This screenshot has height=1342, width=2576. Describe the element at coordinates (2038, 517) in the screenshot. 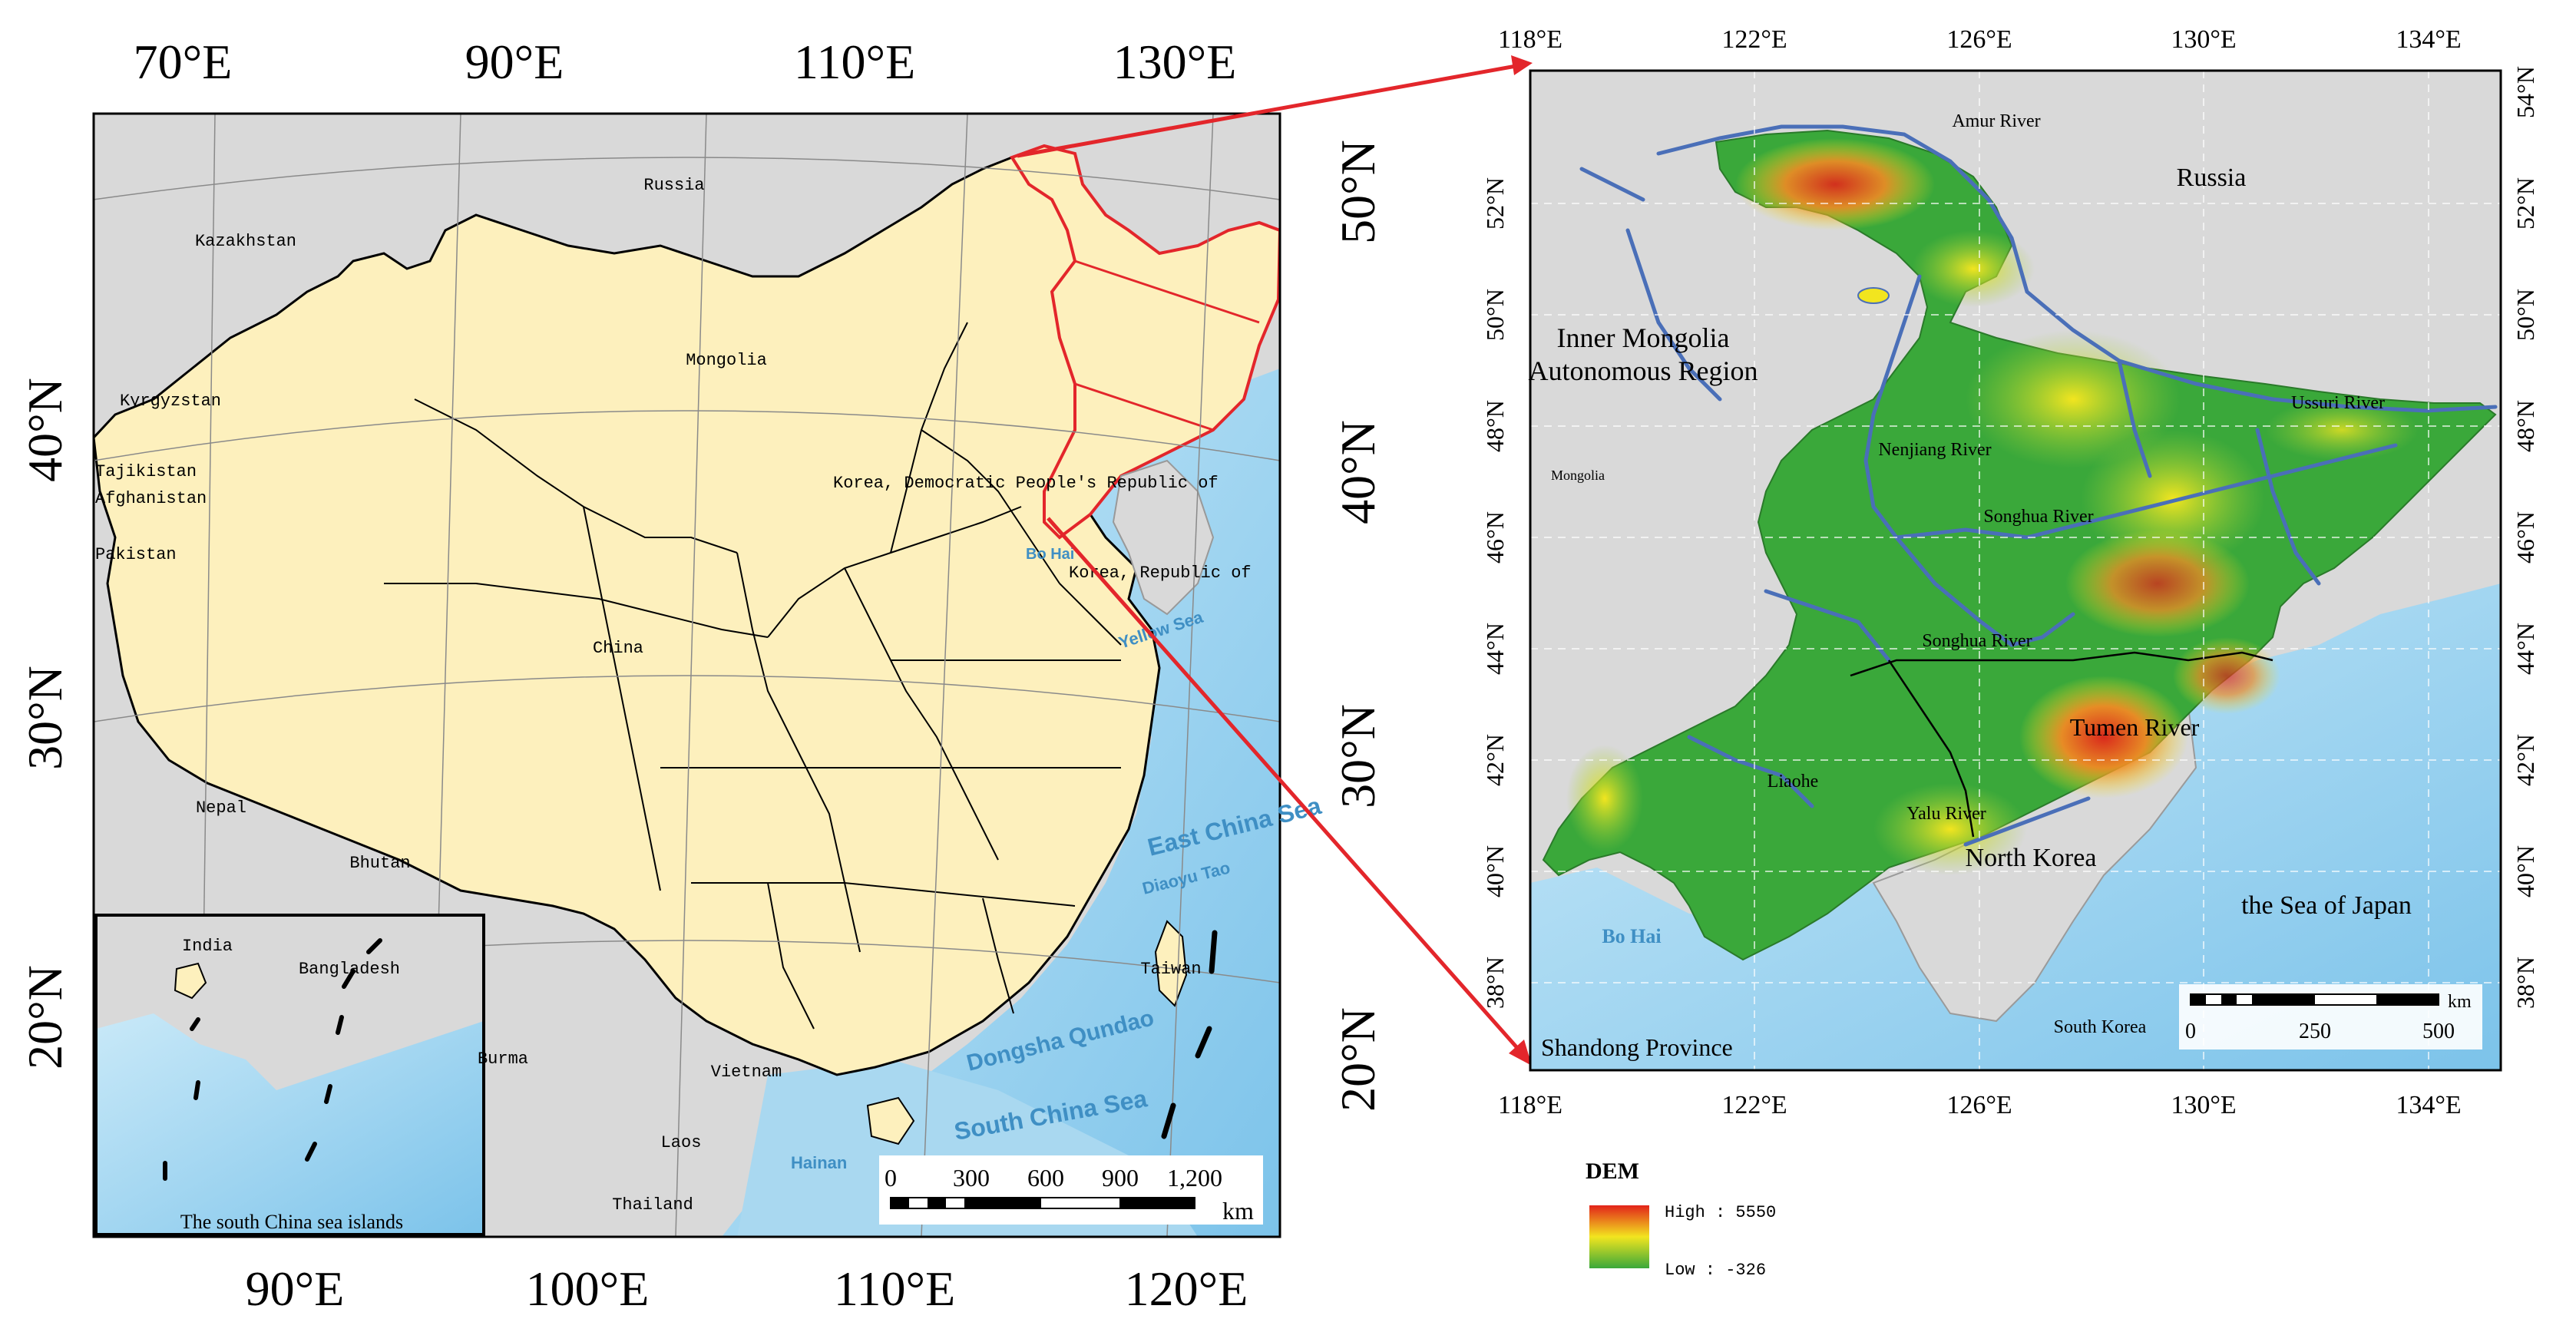

I see `label-songhua-river-1: Songhua River` at that location.